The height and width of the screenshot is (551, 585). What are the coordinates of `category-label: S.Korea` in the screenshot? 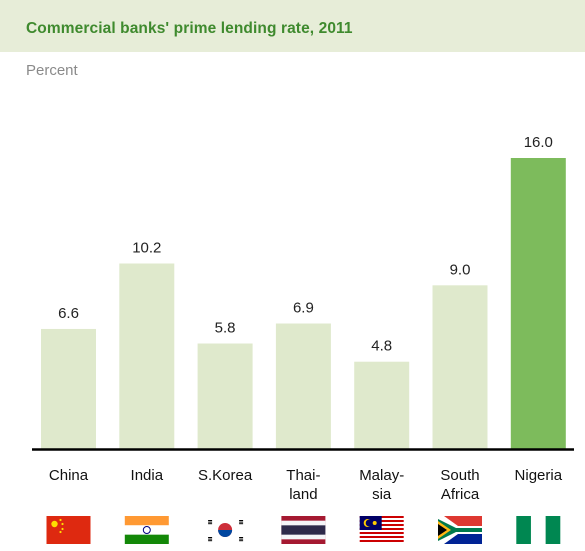 It's located at (225, 475).